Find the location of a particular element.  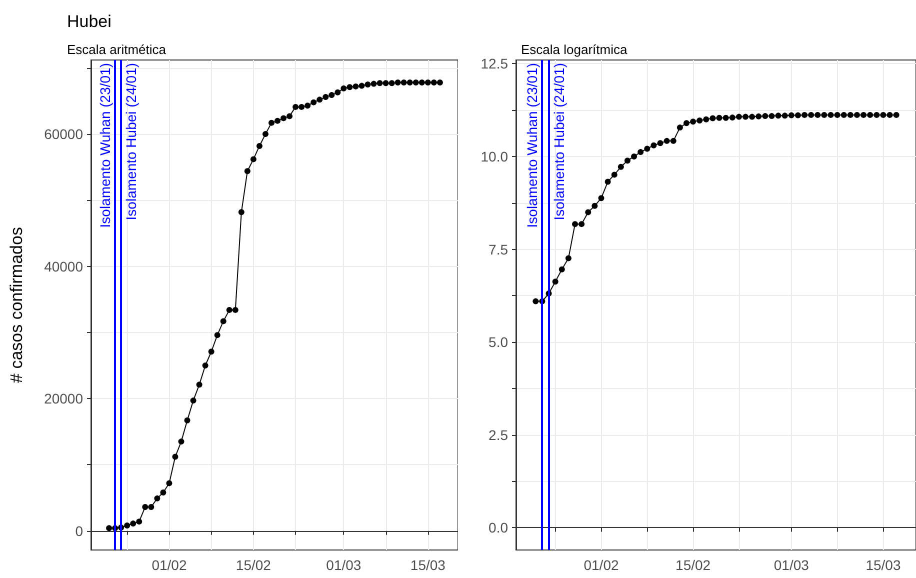

y-tick-label: 0.0 is located at coordinates (498, 528).